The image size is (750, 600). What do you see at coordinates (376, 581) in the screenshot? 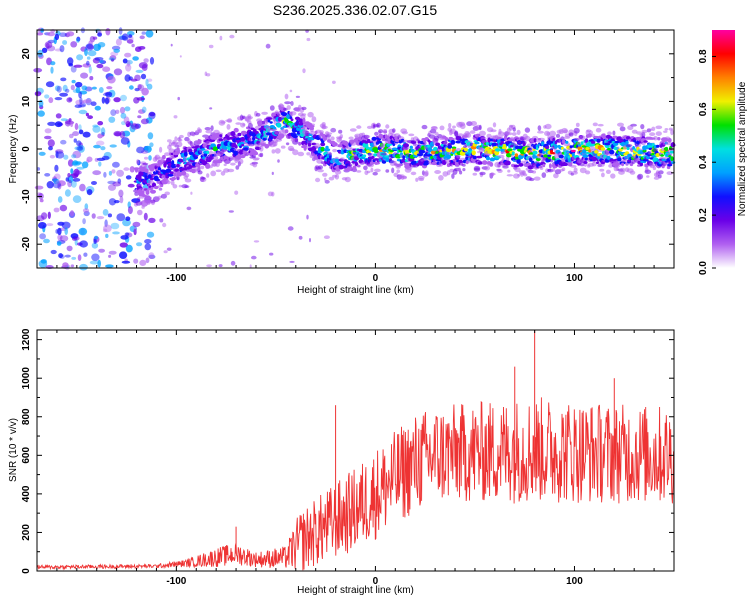
I see `x-tick-label: 0` at bounding box center [376, 581].